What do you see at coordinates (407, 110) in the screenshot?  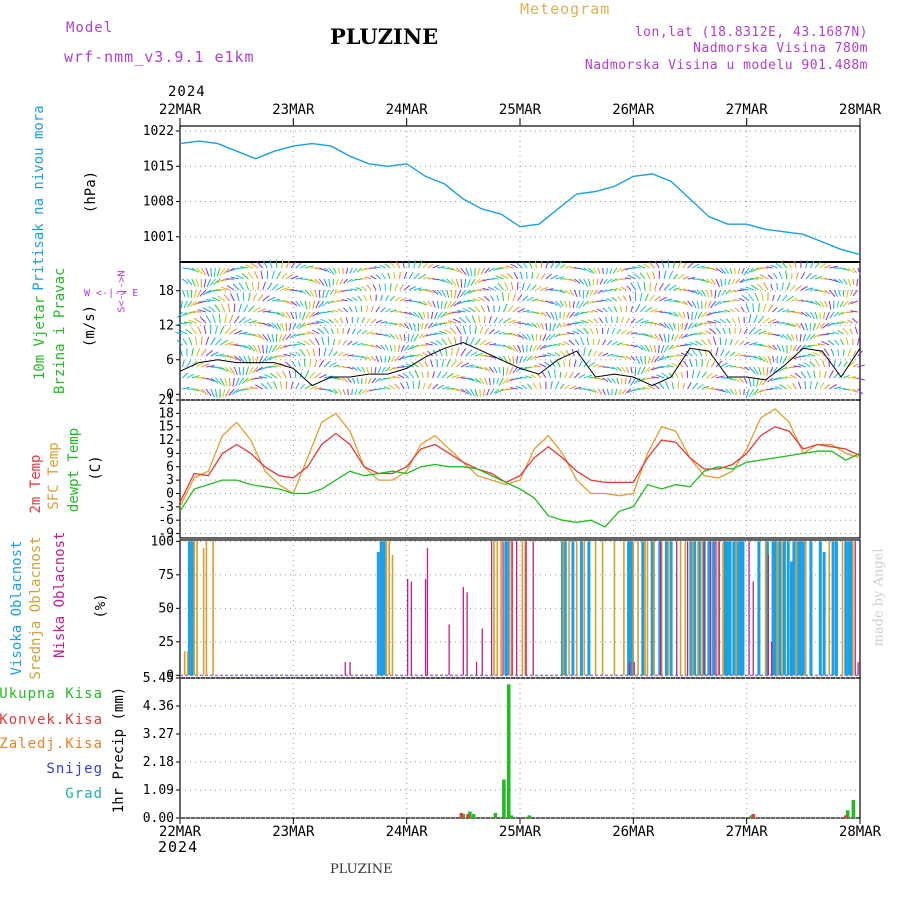 I see `top-date-label: 24MAR` at bounding box center [407, 110].